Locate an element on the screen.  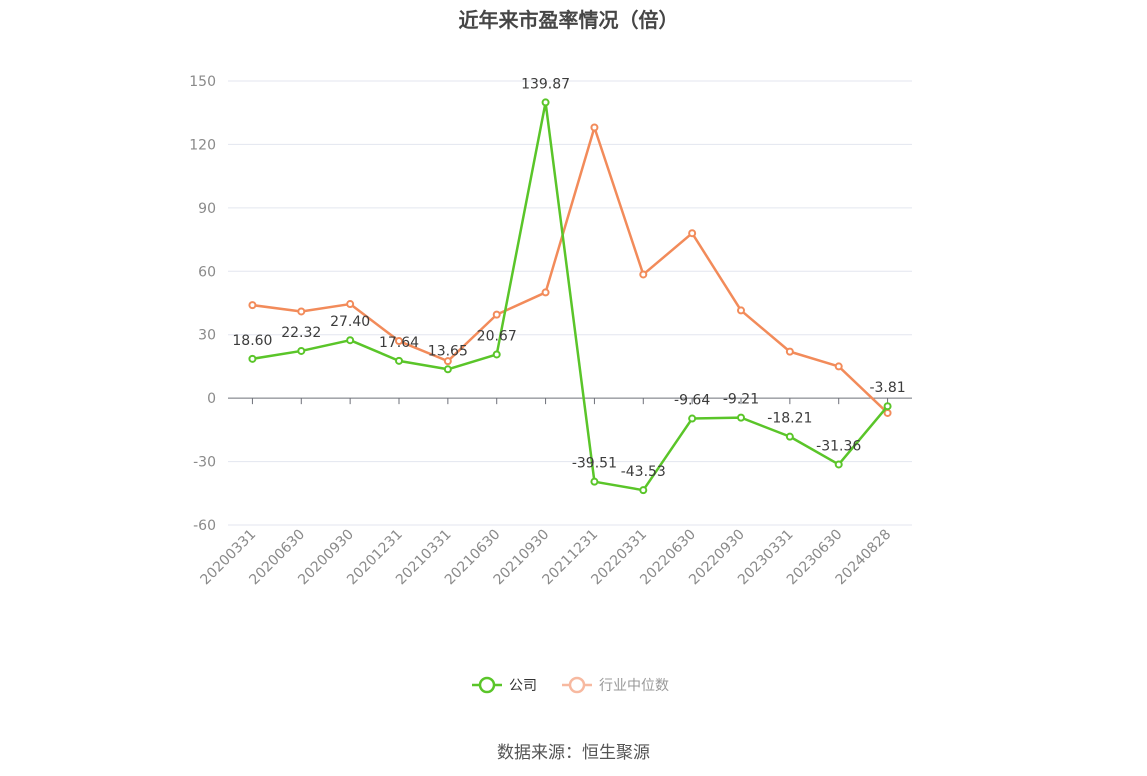
legend-item-industry-median: 行业中位数 is located at coordinates (615, 685).